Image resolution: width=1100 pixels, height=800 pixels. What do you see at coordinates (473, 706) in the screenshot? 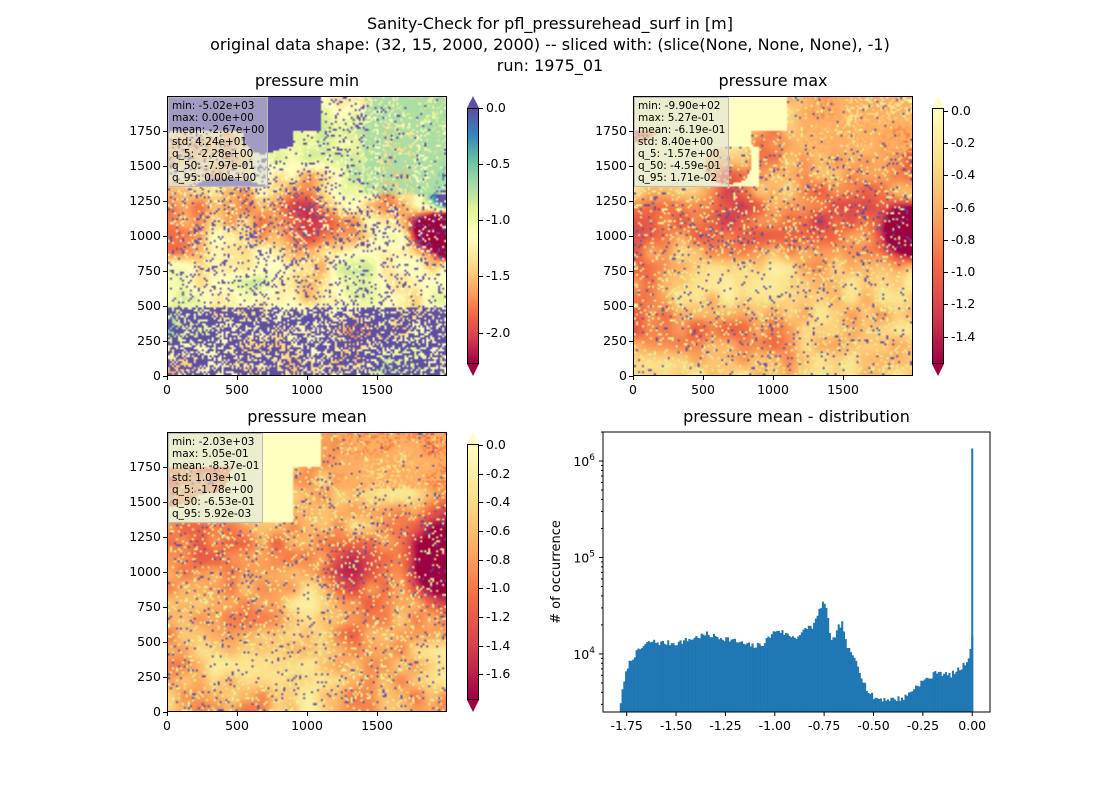
I see `colorbar-extend-bottom` at bounding box center [473, 706].